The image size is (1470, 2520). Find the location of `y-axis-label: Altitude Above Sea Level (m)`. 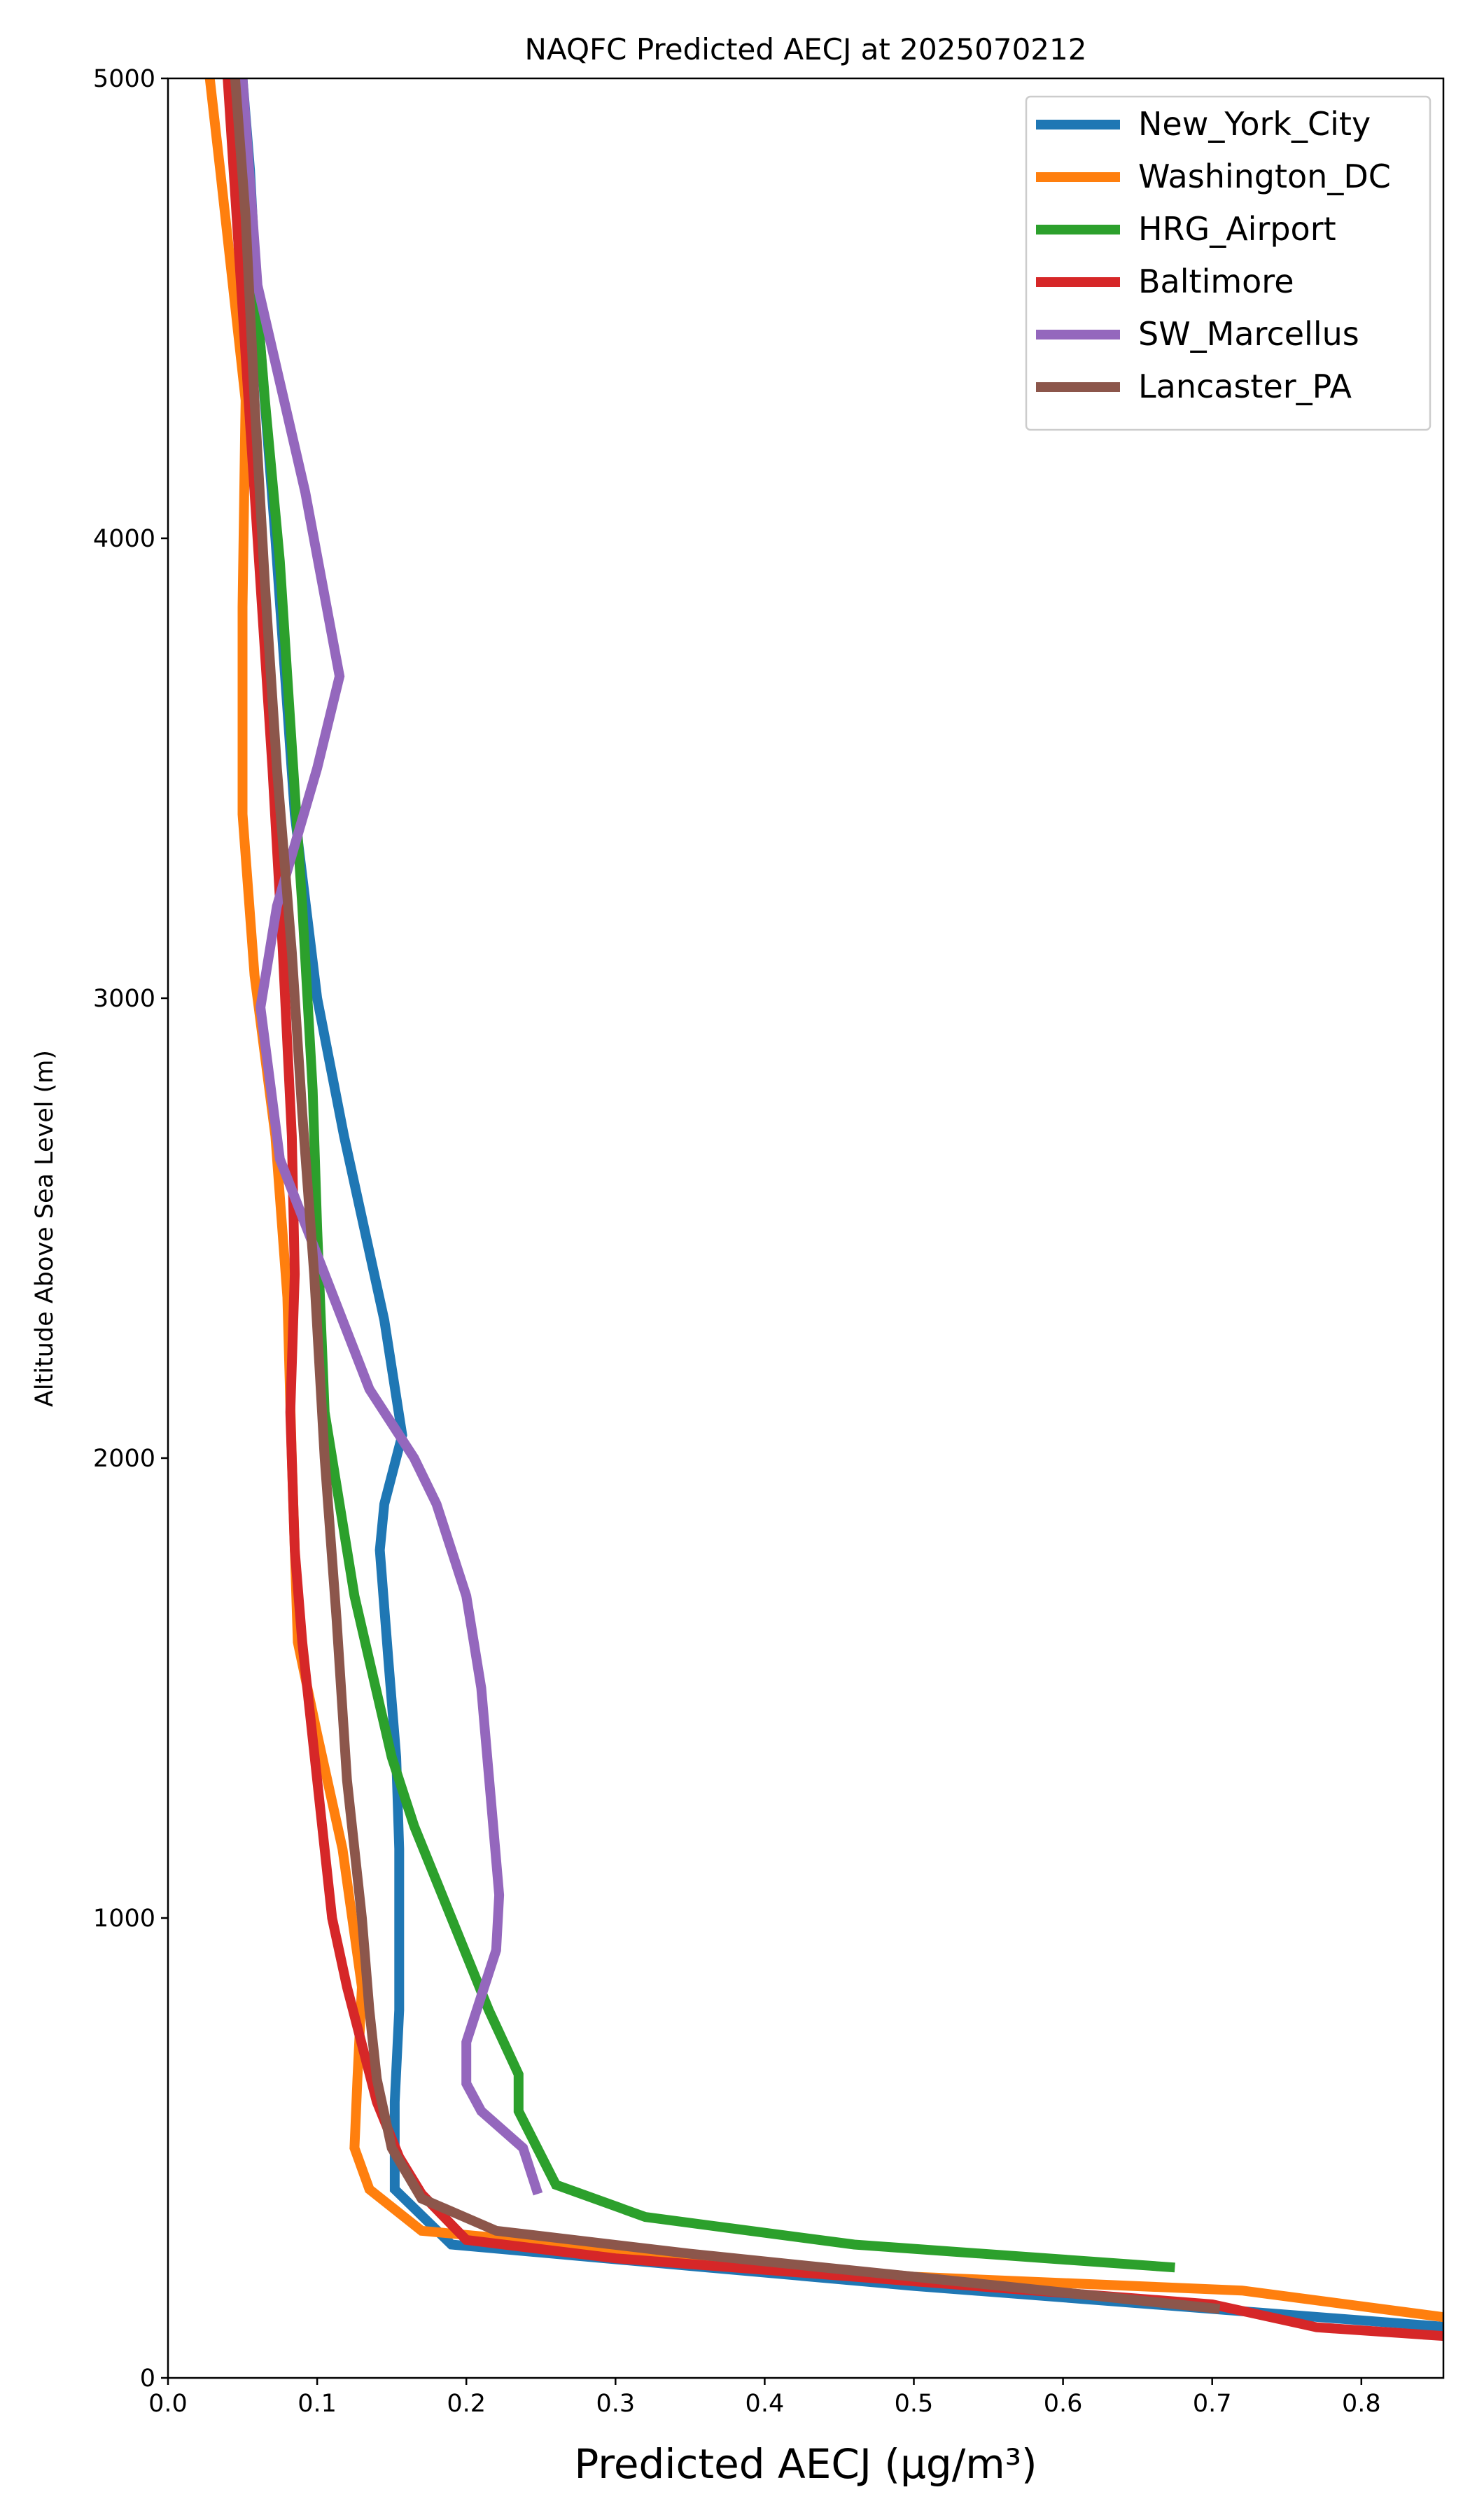

y-axis-label: Altitude Above Sea Level (m) is located at coordinates (45, 1228).